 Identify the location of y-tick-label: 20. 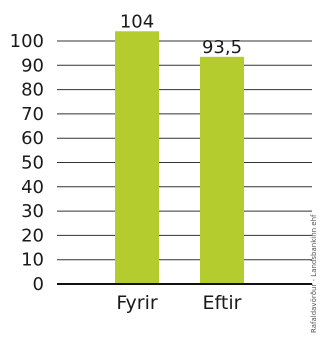
(32, 235).